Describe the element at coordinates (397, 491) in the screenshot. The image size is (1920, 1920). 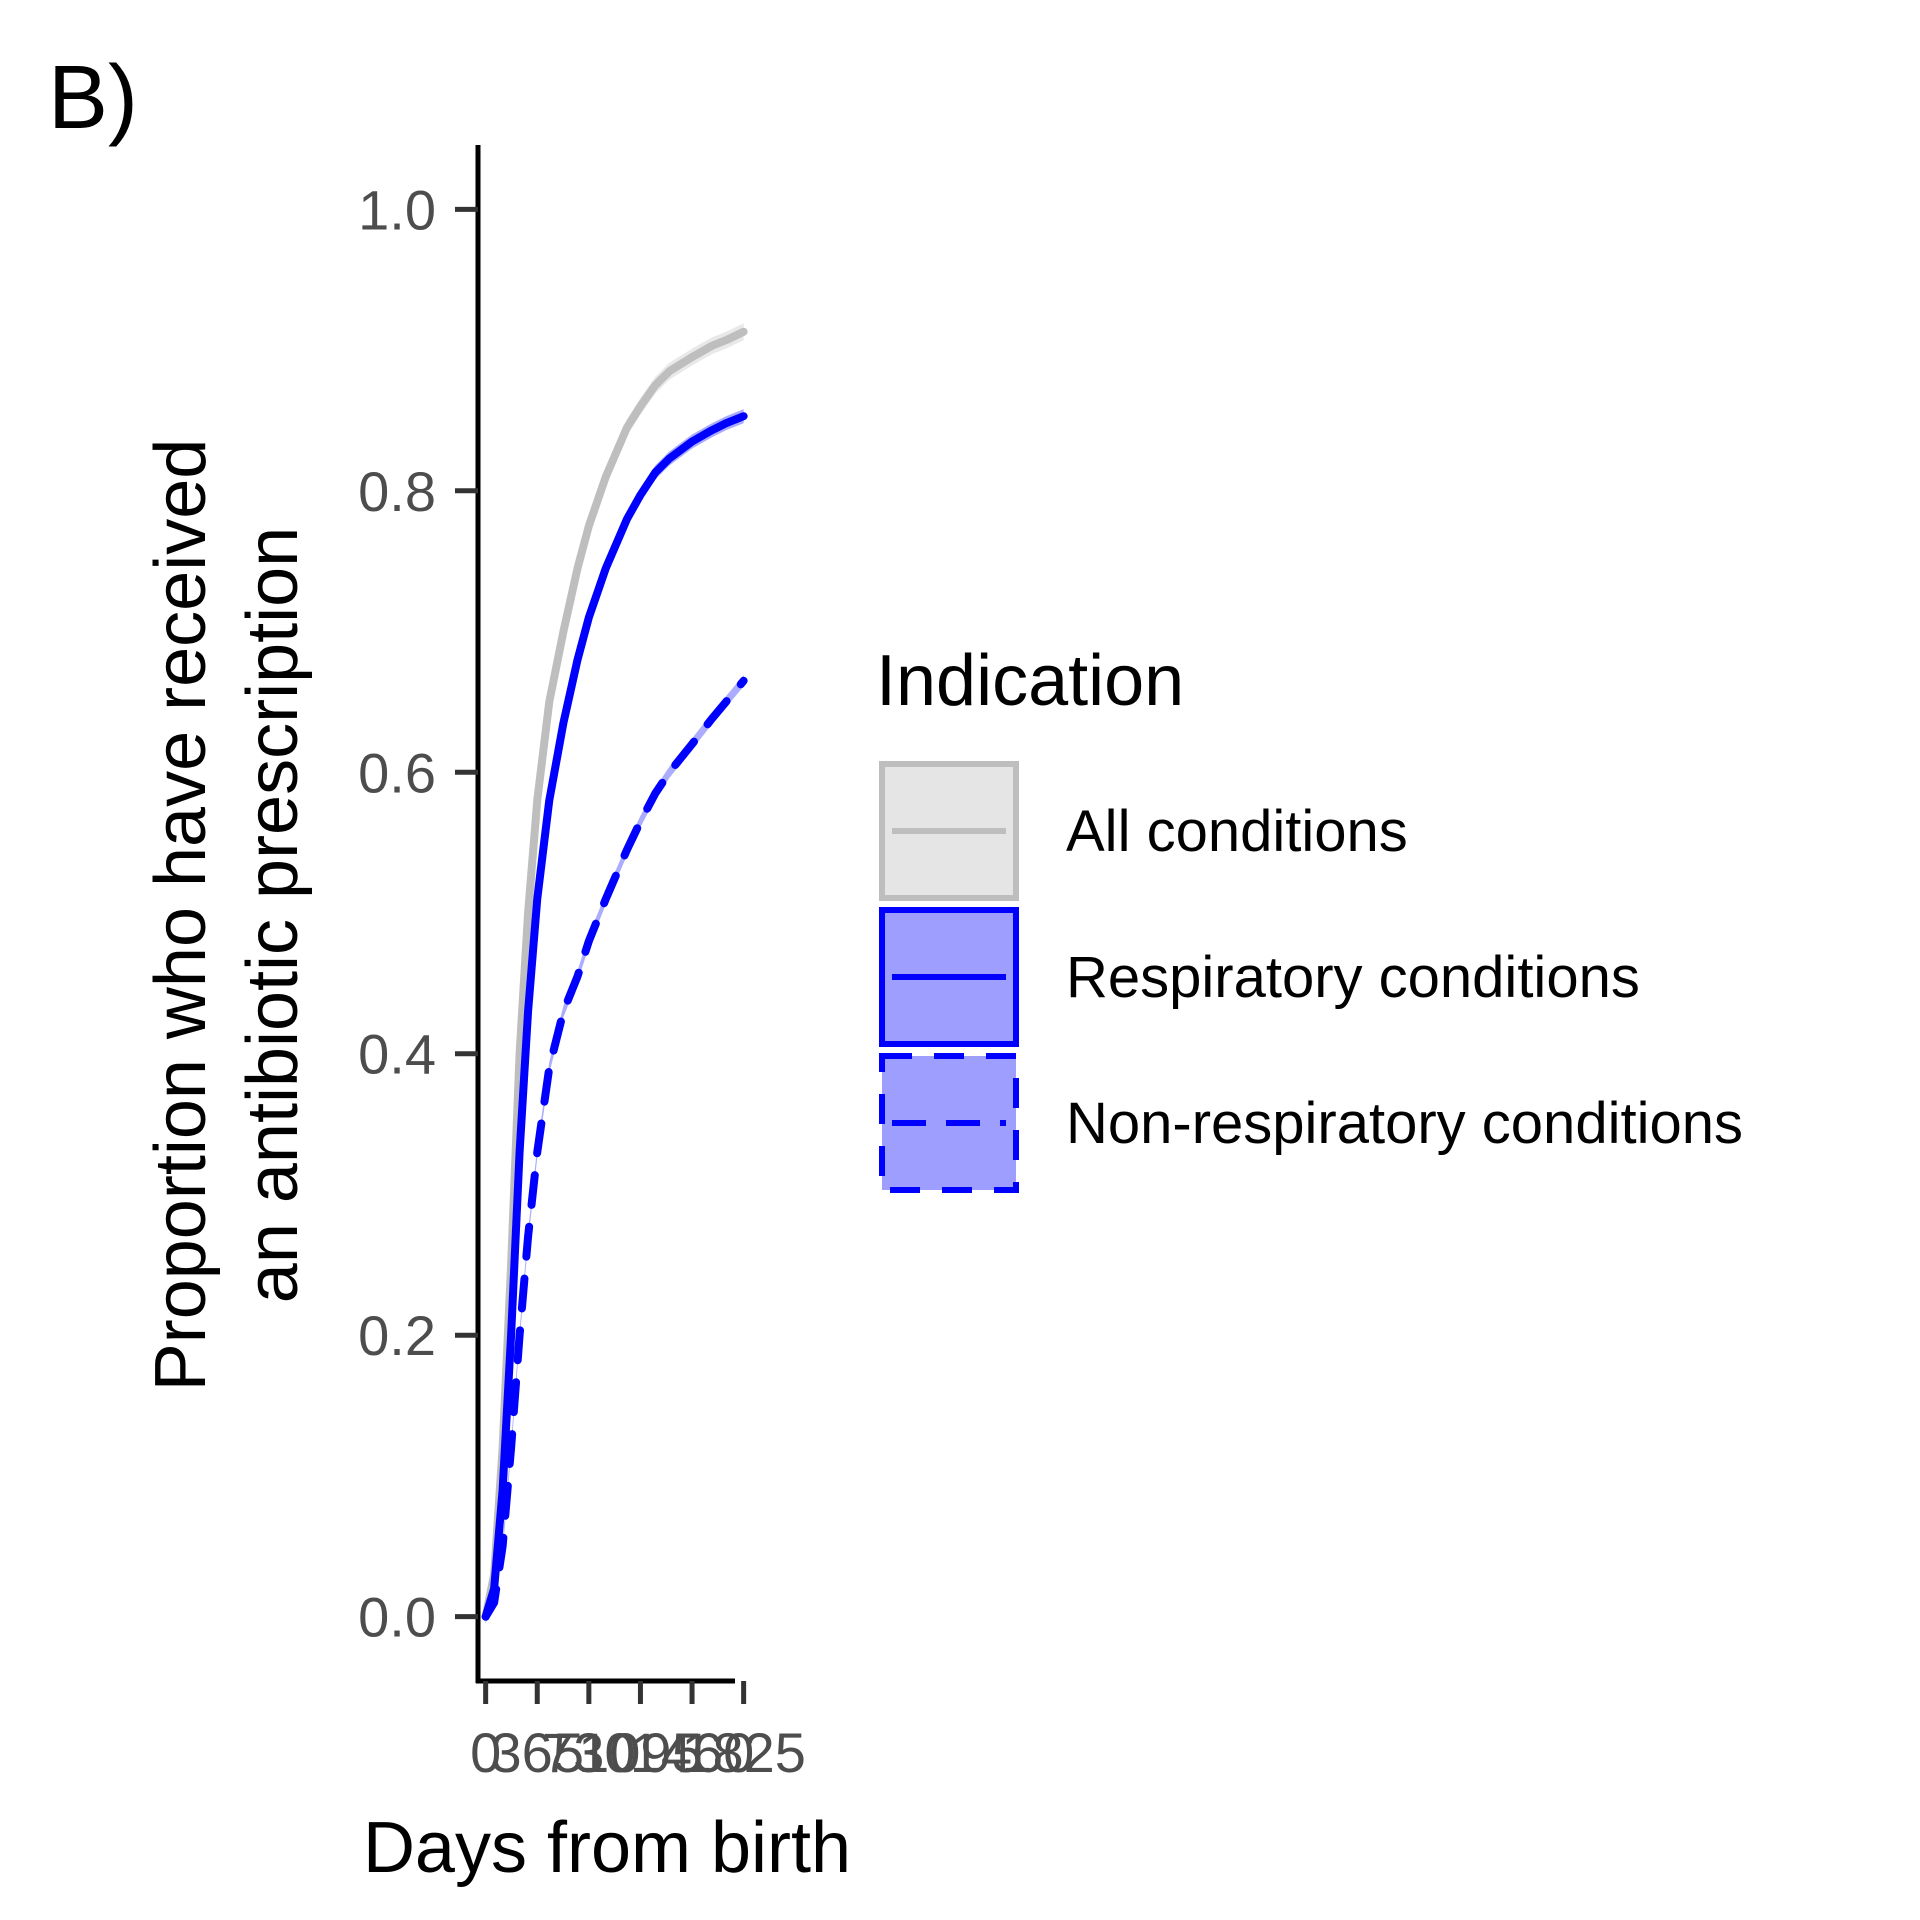
I see `y-tick-label: 0.8` at that location.